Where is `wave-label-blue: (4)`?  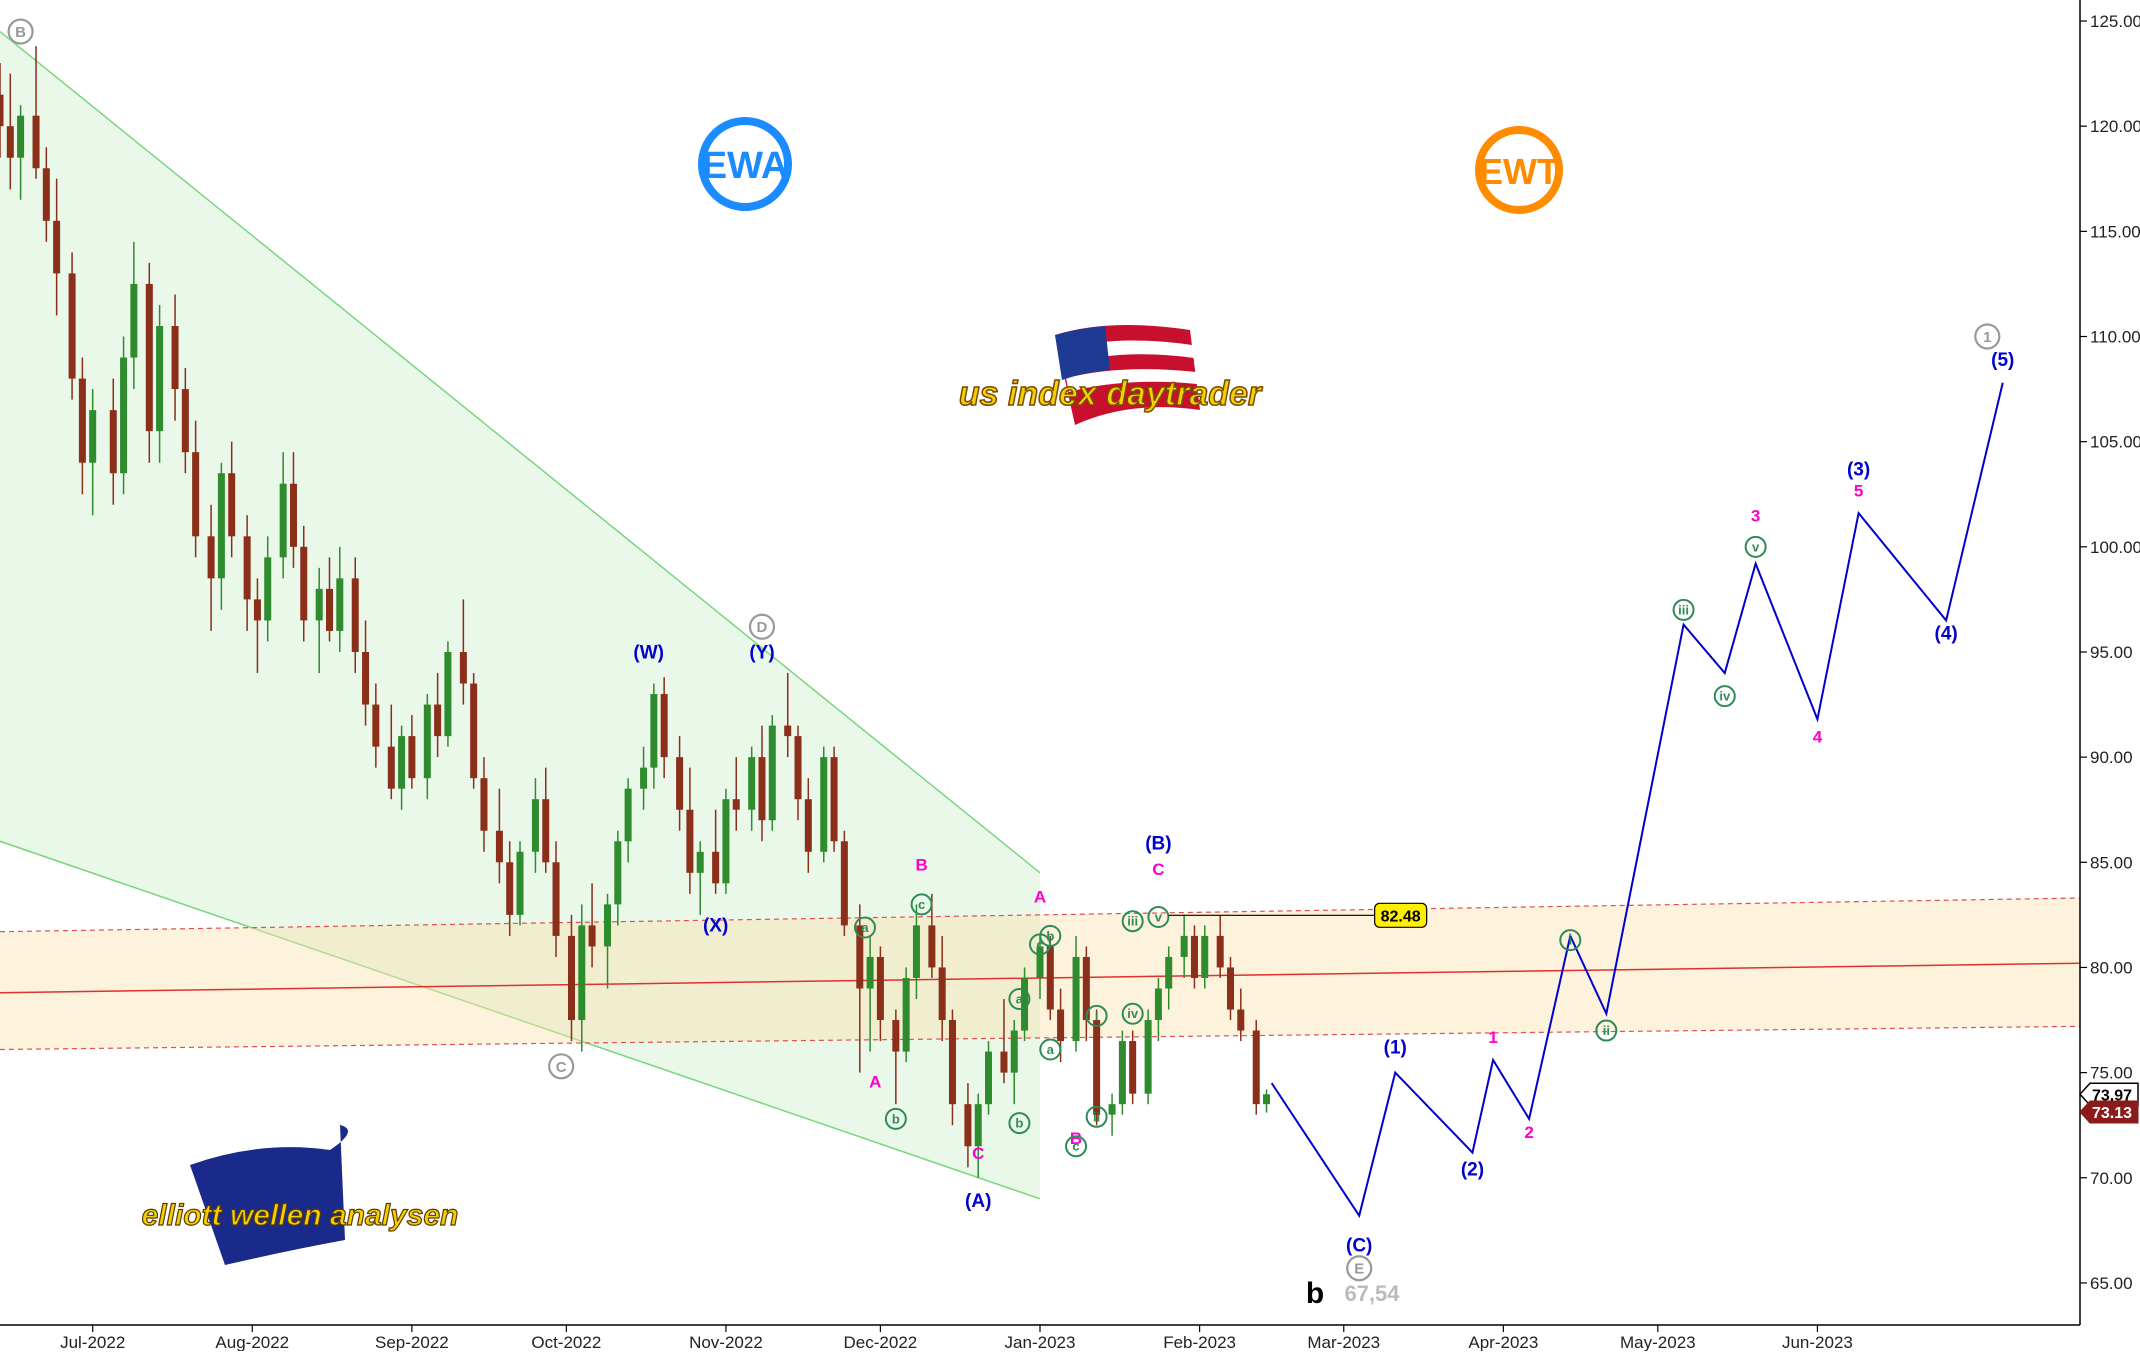
wave-label-blue: (4) is located at coordinates (1946, 633).